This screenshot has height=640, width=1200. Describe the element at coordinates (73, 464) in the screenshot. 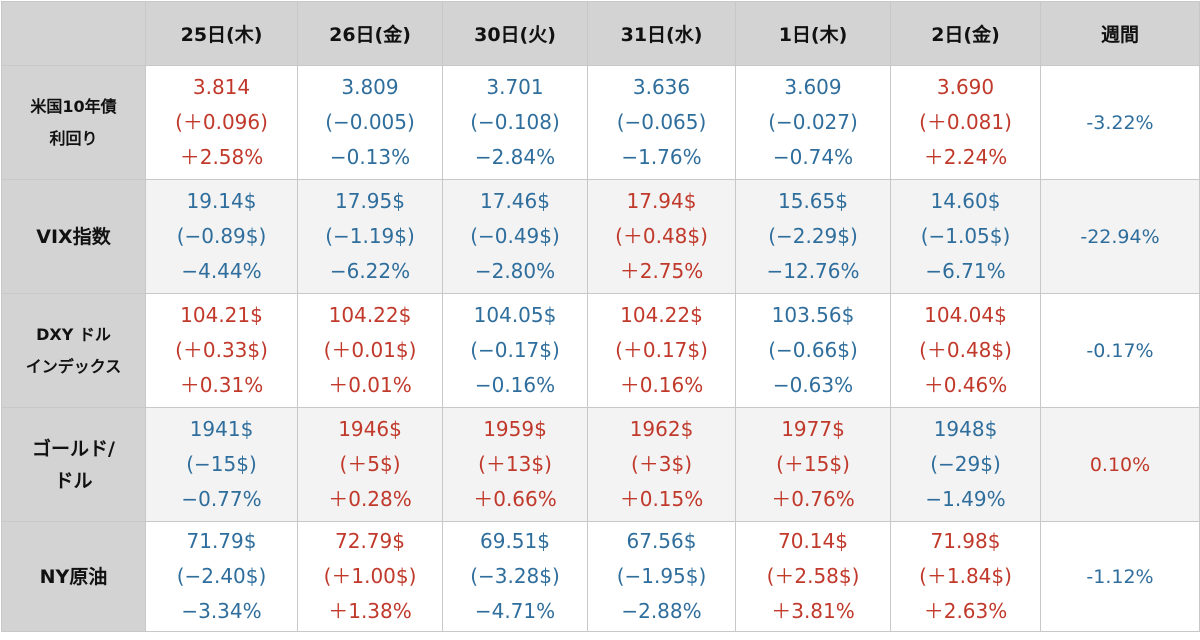

I see `row-label: ゴールド/ドル` at that location.